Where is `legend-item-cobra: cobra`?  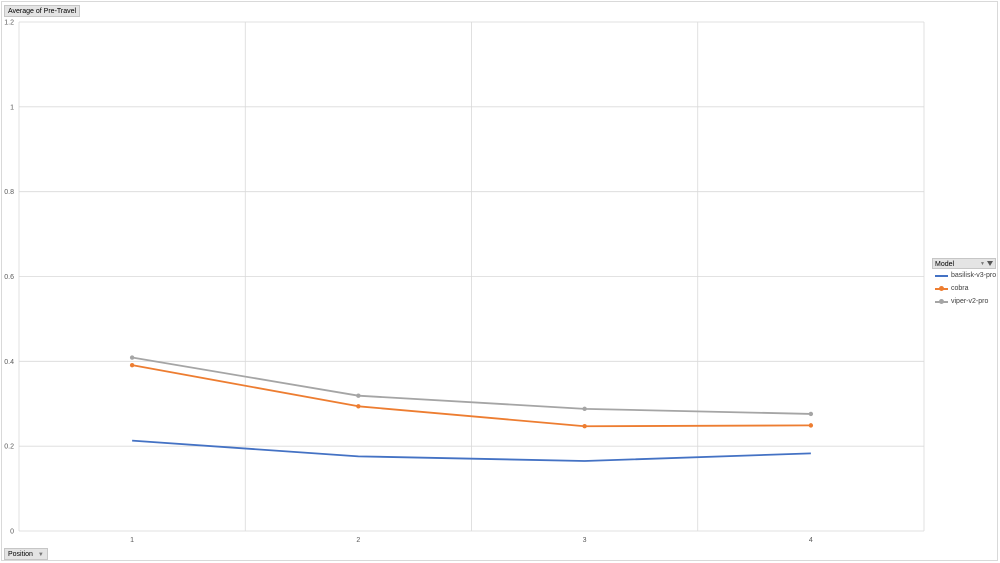 legend-item-cobra: cobra is located at coordinates (964, 289).